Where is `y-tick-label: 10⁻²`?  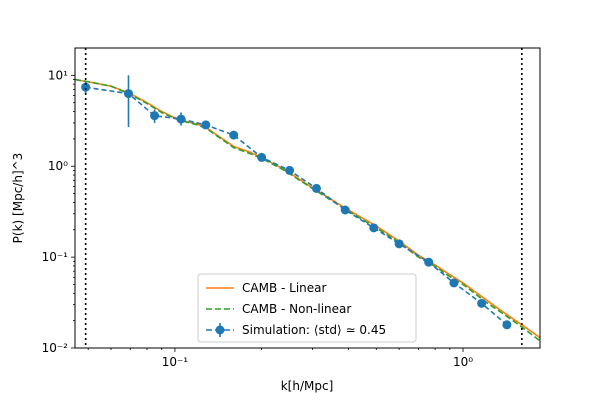 y-tick-label: 10⁻² is located at coordinates (55, 348).